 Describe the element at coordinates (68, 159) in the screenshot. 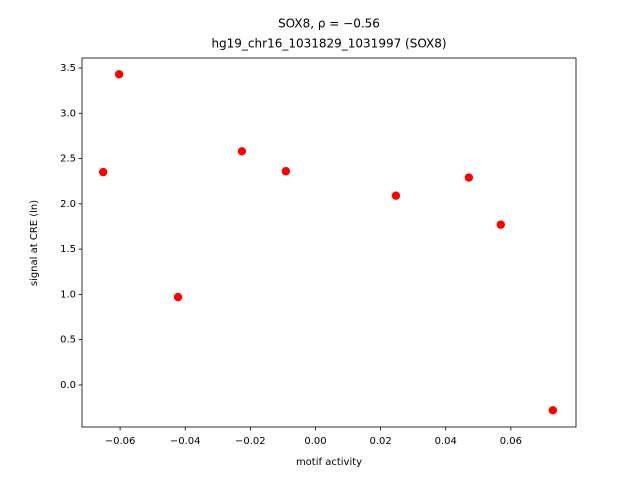

I see `y-tick-label: 2.5` at that location.